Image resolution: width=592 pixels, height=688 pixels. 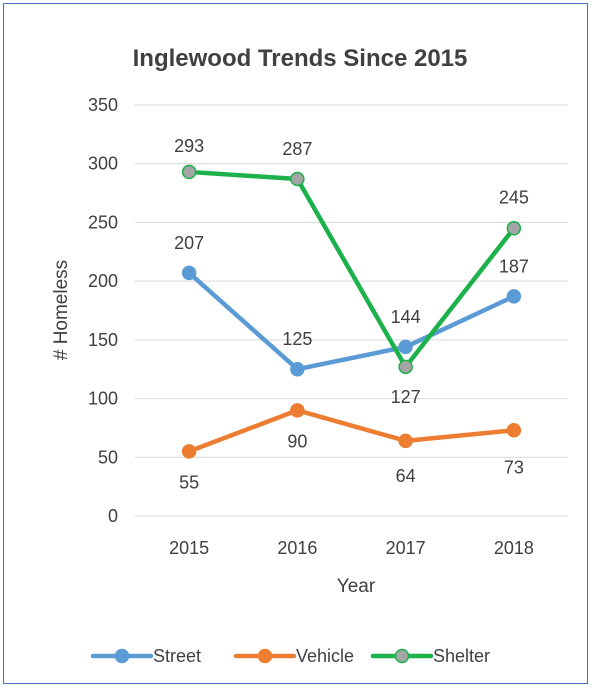 What do you see at coordinates (514, 197) in the screenshot?
I see `data-label-shelter: 245` at bounding box center [514, 197].